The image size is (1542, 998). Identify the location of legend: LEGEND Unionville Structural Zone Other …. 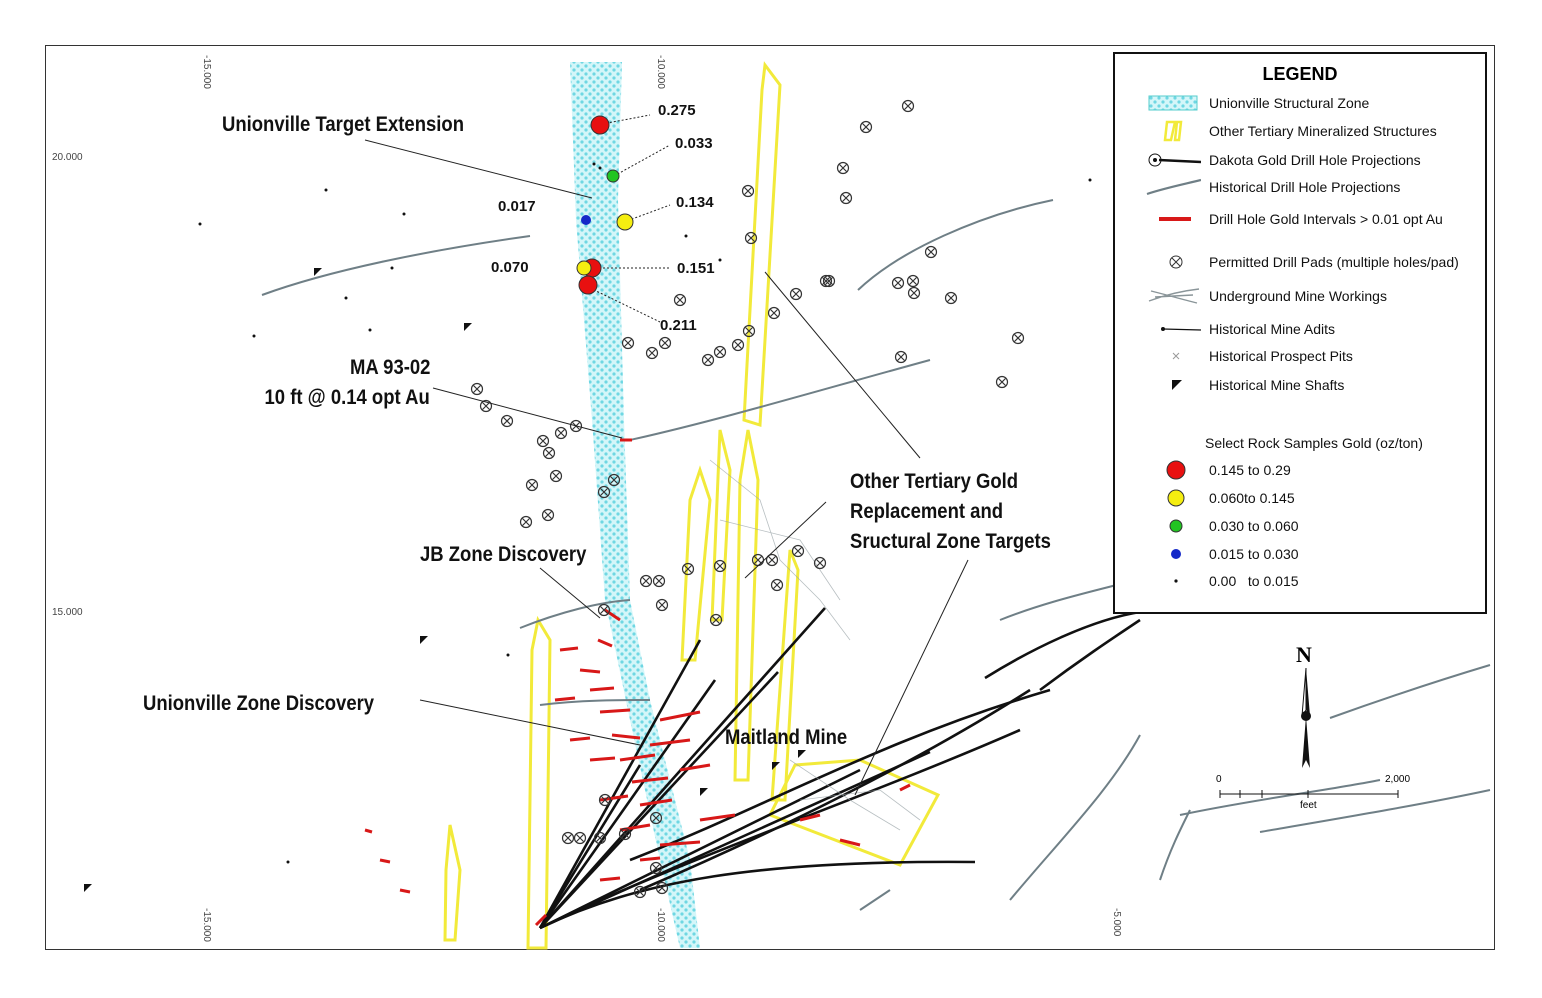
(1300, 333).